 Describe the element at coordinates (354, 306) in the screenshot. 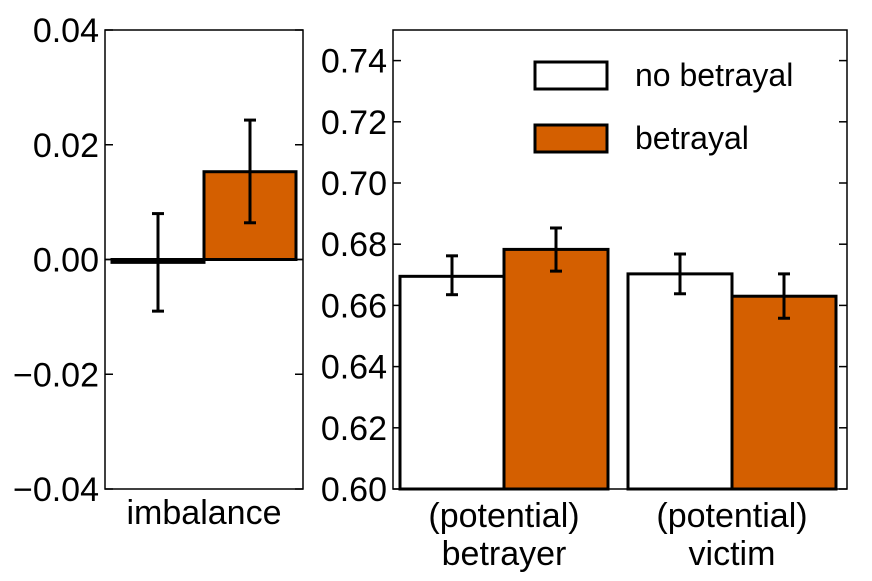

I see `y-tick-label: 0.66` at that location.